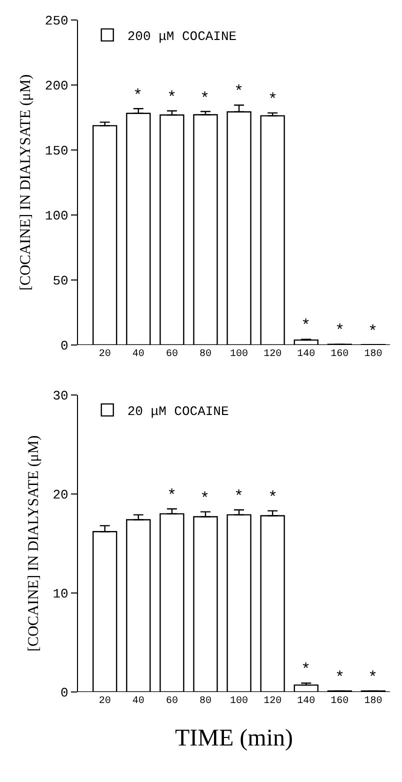 This screenshot has width=402, height=782. I want to click on y-tick-label: 150, so click(56, 151).